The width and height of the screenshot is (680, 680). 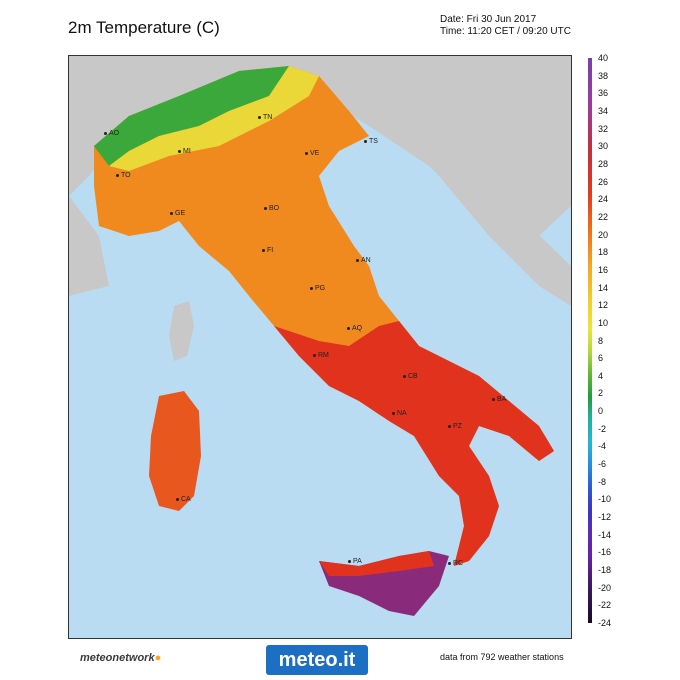 What do you see at coordinates (354, 328) in the screenshot?
I see `city-marker: AQ` at bounding box center [354, 328].